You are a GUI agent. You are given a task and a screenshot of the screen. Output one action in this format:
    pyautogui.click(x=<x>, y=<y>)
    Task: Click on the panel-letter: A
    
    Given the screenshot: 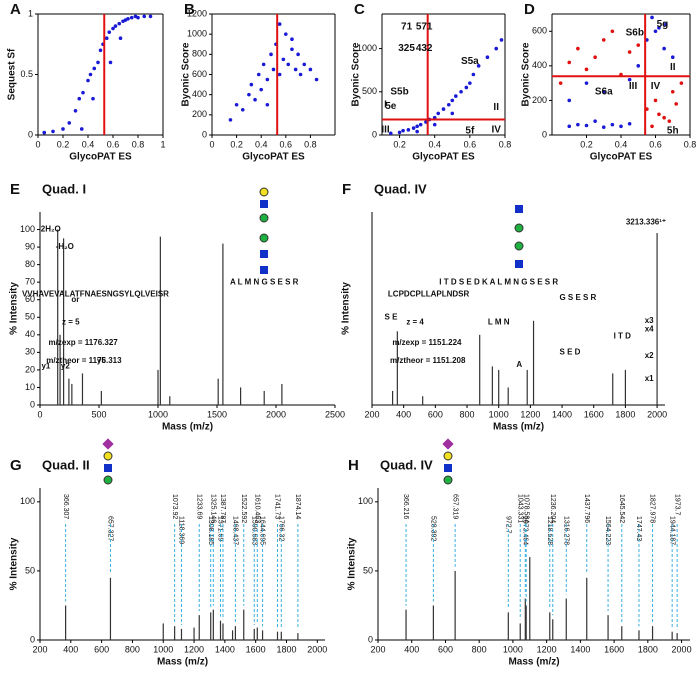 What is the action you would take?
    pyautogui.click(x=15, y=9)
    